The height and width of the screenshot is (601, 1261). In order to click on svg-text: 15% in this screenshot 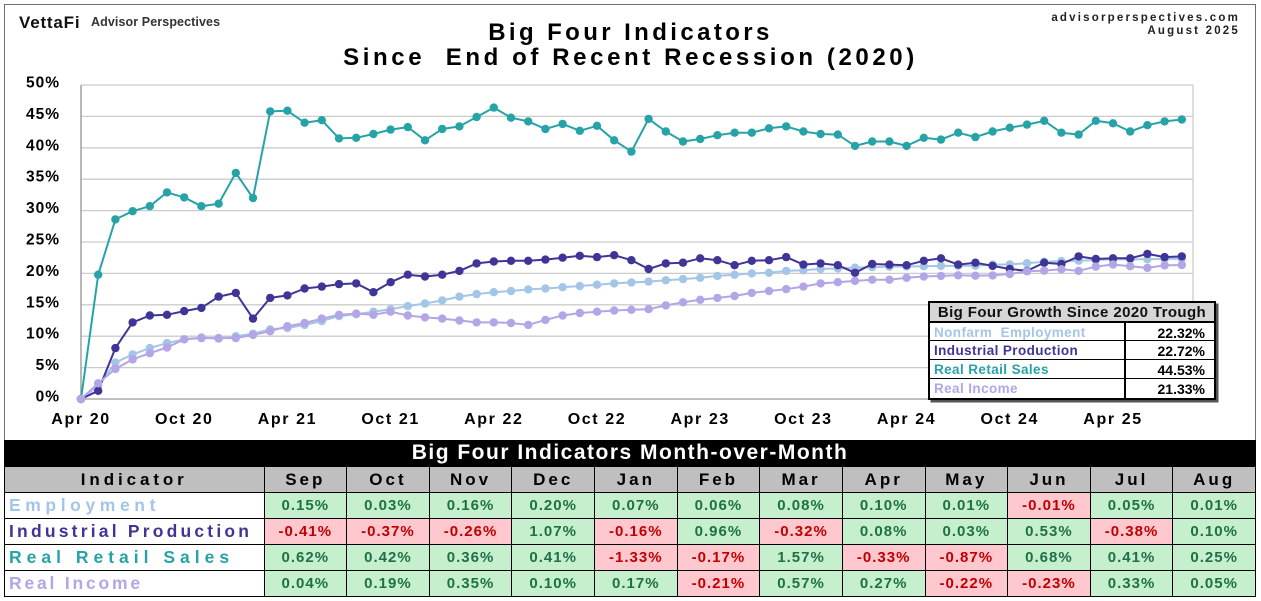, I will do `click(43, 302)`.